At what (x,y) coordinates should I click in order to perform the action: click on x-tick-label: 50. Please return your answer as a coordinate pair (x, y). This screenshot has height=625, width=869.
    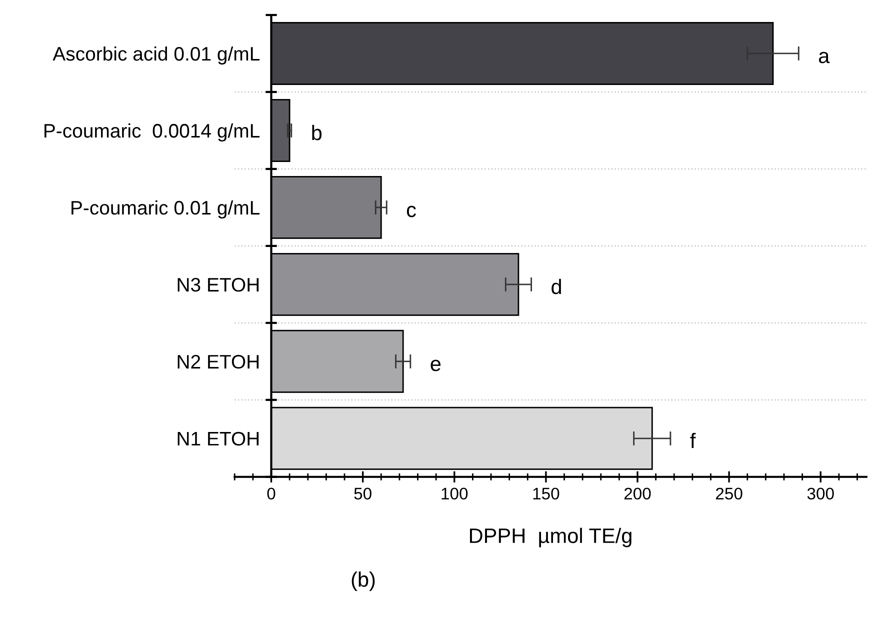
    Looking at the image, I should click on (363, 494).